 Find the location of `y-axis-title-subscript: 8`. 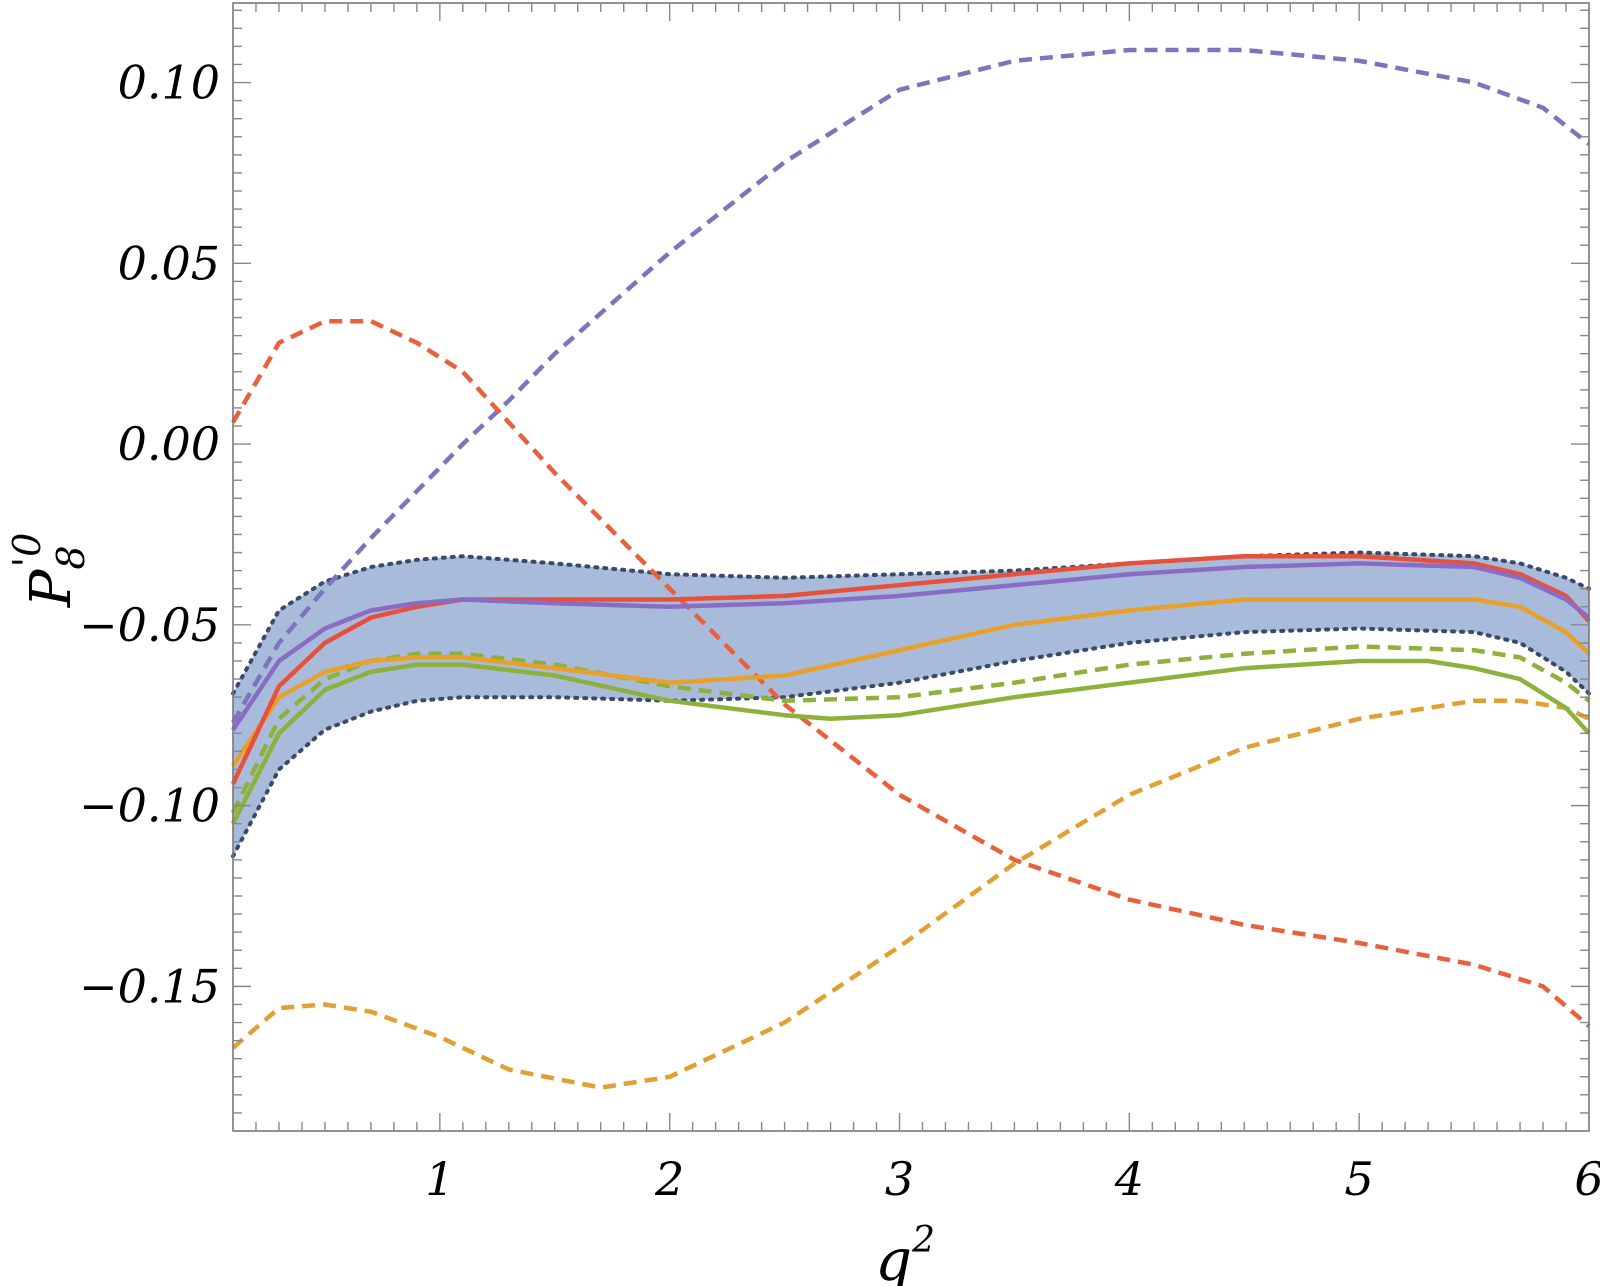

y-axis-title-subscript: 8 is located at coordinates (71, 557).